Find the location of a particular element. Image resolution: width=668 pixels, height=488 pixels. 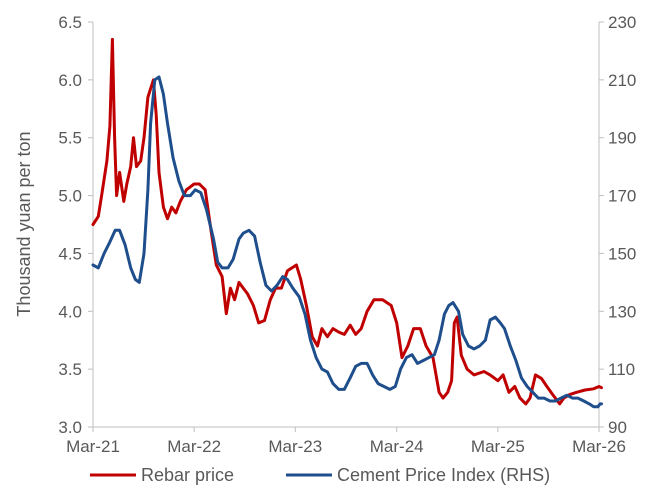

x-axis-ticks: Mar-21 Mar-22 Mar-23 Mar-24 Mar-25 Mar-26 is located at coordinates (346, 441).